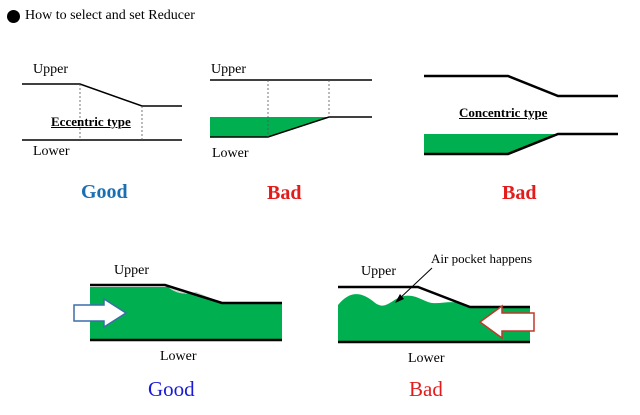  What do you see at coordinates (110, 15) in the screenshot?
I see `page-title: How to select and set Reducer` at bounding box center [110, 15].